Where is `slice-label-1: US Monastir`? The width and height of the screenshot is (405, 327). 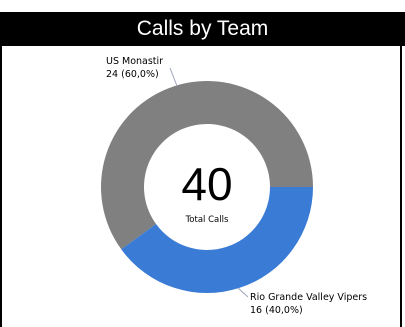
slice-label-1: US Monastir is located at coordinates (134, 61).